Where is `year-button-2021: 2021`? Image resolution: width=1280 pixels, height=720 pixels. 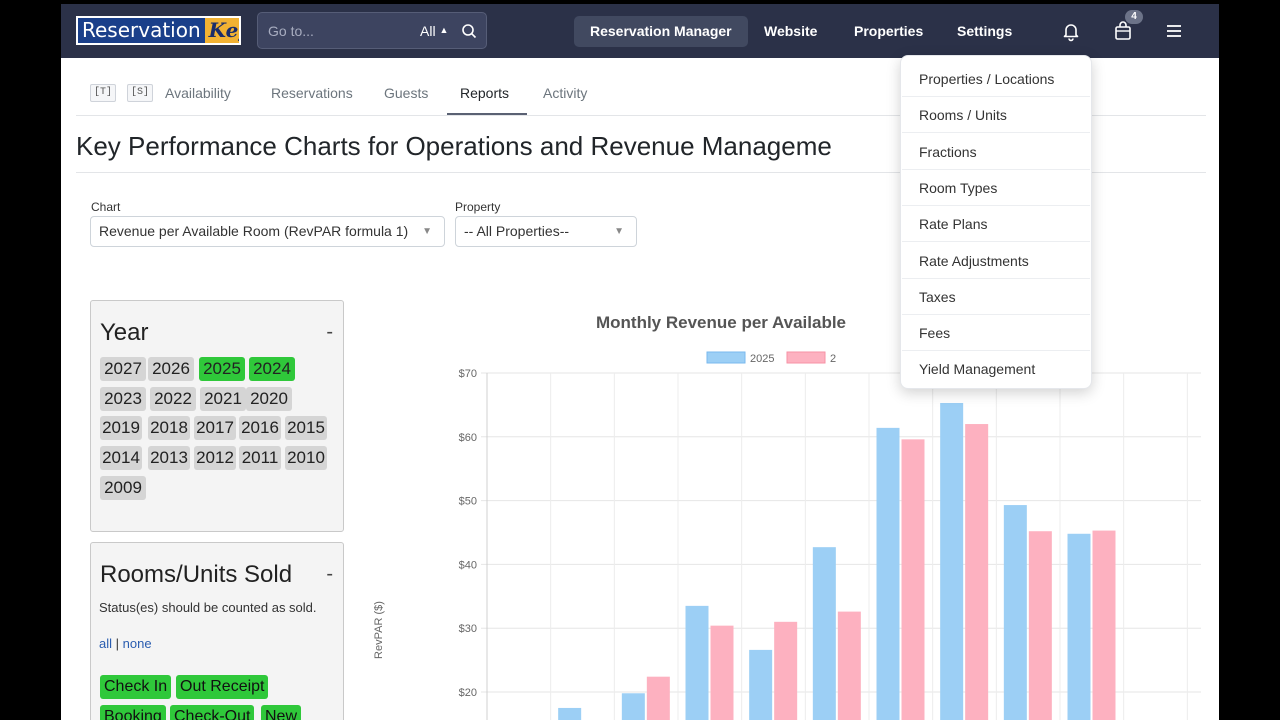
year-button-2021: 2021 is located at coordinates (223, 399).